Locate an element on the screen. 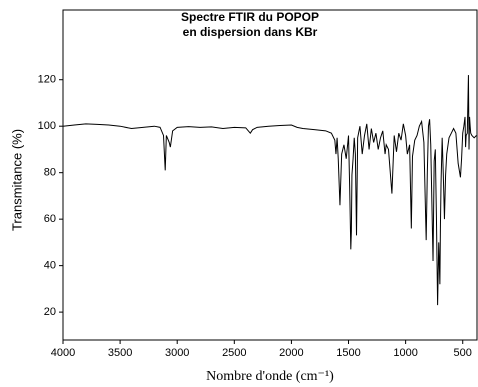 This screenshot has width=478, height=387. chart-title: Spectre FTIR du POPOP is located at coordinates (250, 17).